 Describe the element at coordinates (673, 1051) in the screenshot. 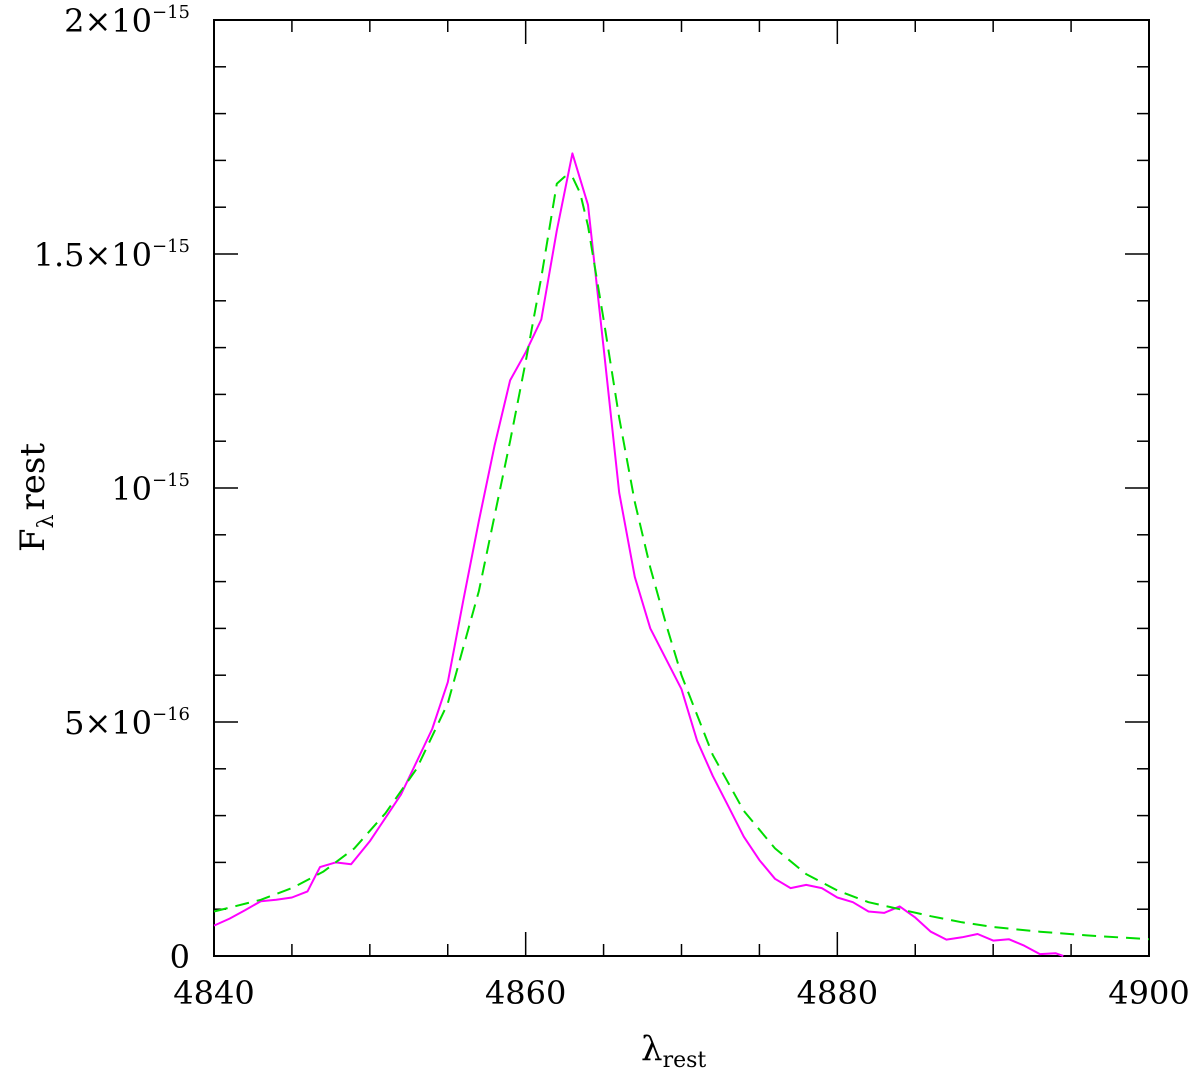

I see `x-axis-label: λrest` at that location.